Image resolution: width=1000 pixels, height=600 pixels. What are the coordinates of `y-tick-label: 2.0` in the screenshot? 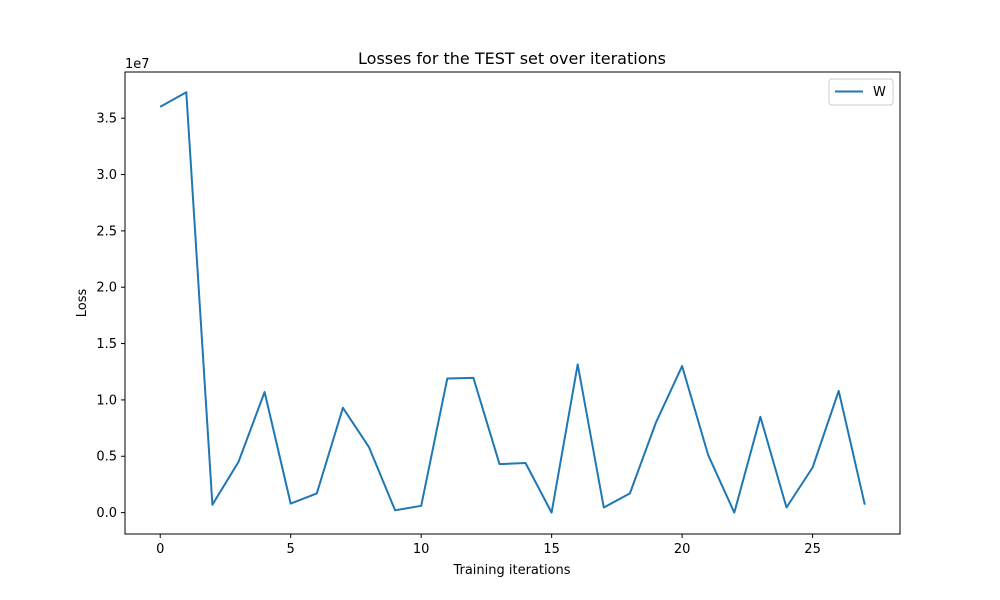 It's located at (106, 288).